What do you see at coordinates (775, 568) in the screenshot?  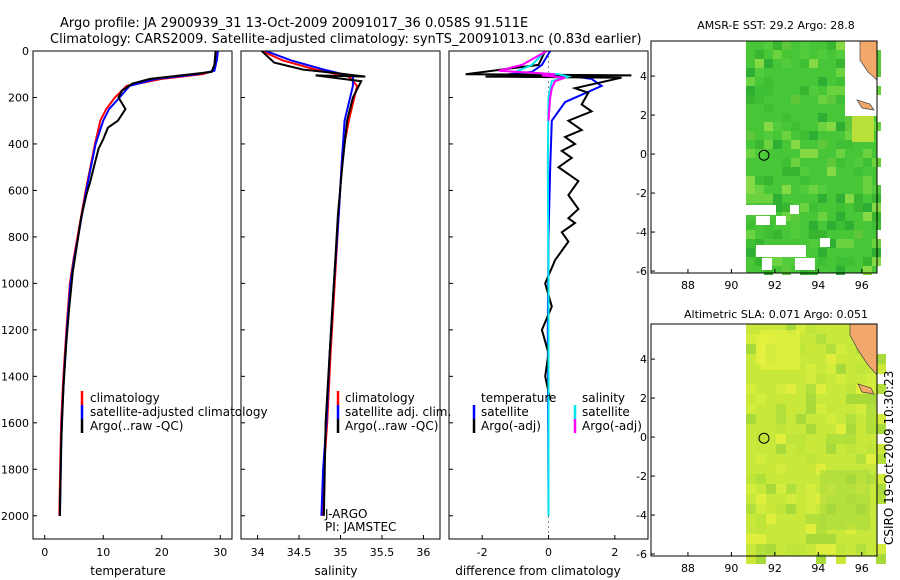 I see `map-x-tick-label: 92` at bounding box center [775, 568].